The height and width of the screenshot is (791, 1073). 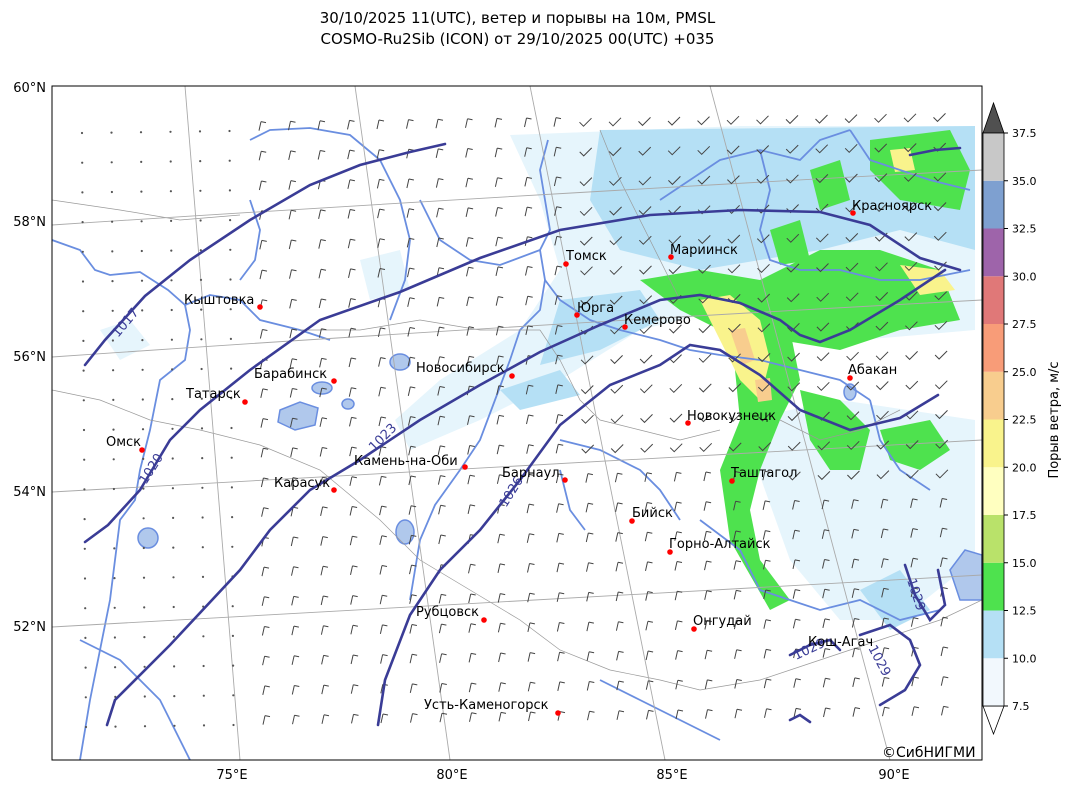 I want to click on city-label: Новокузнецк, so click(x=731, y=416).